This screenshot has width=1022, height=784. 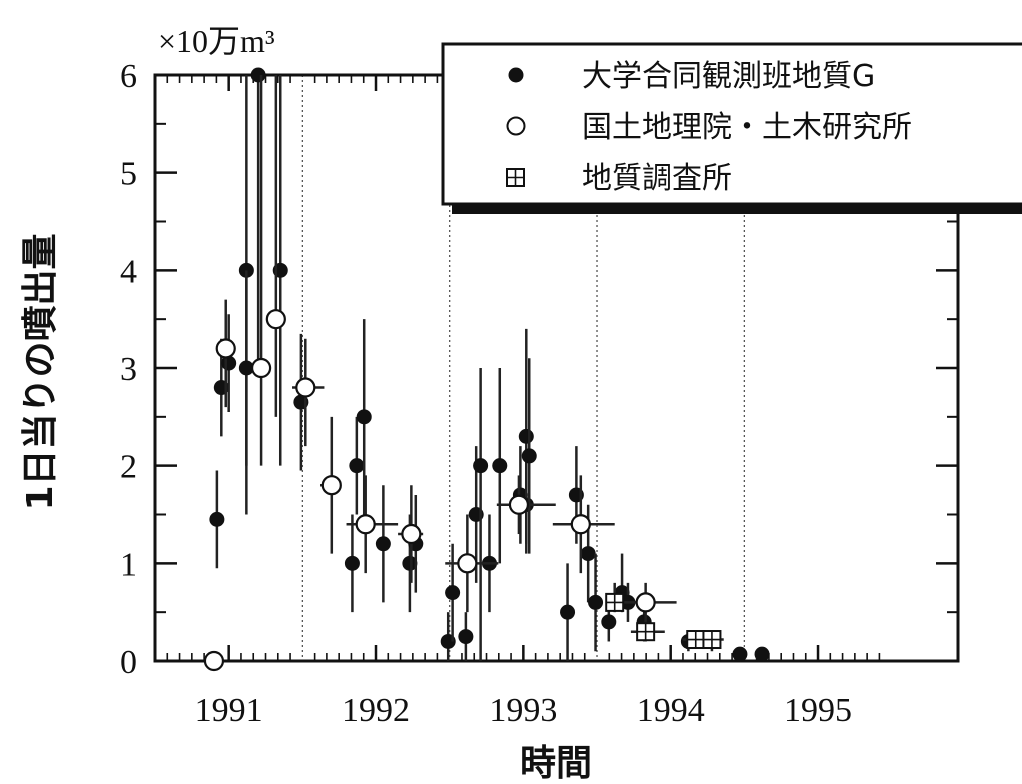 I want to click on legend-entry-3: 地質調査所, so click(x=657, y=178).